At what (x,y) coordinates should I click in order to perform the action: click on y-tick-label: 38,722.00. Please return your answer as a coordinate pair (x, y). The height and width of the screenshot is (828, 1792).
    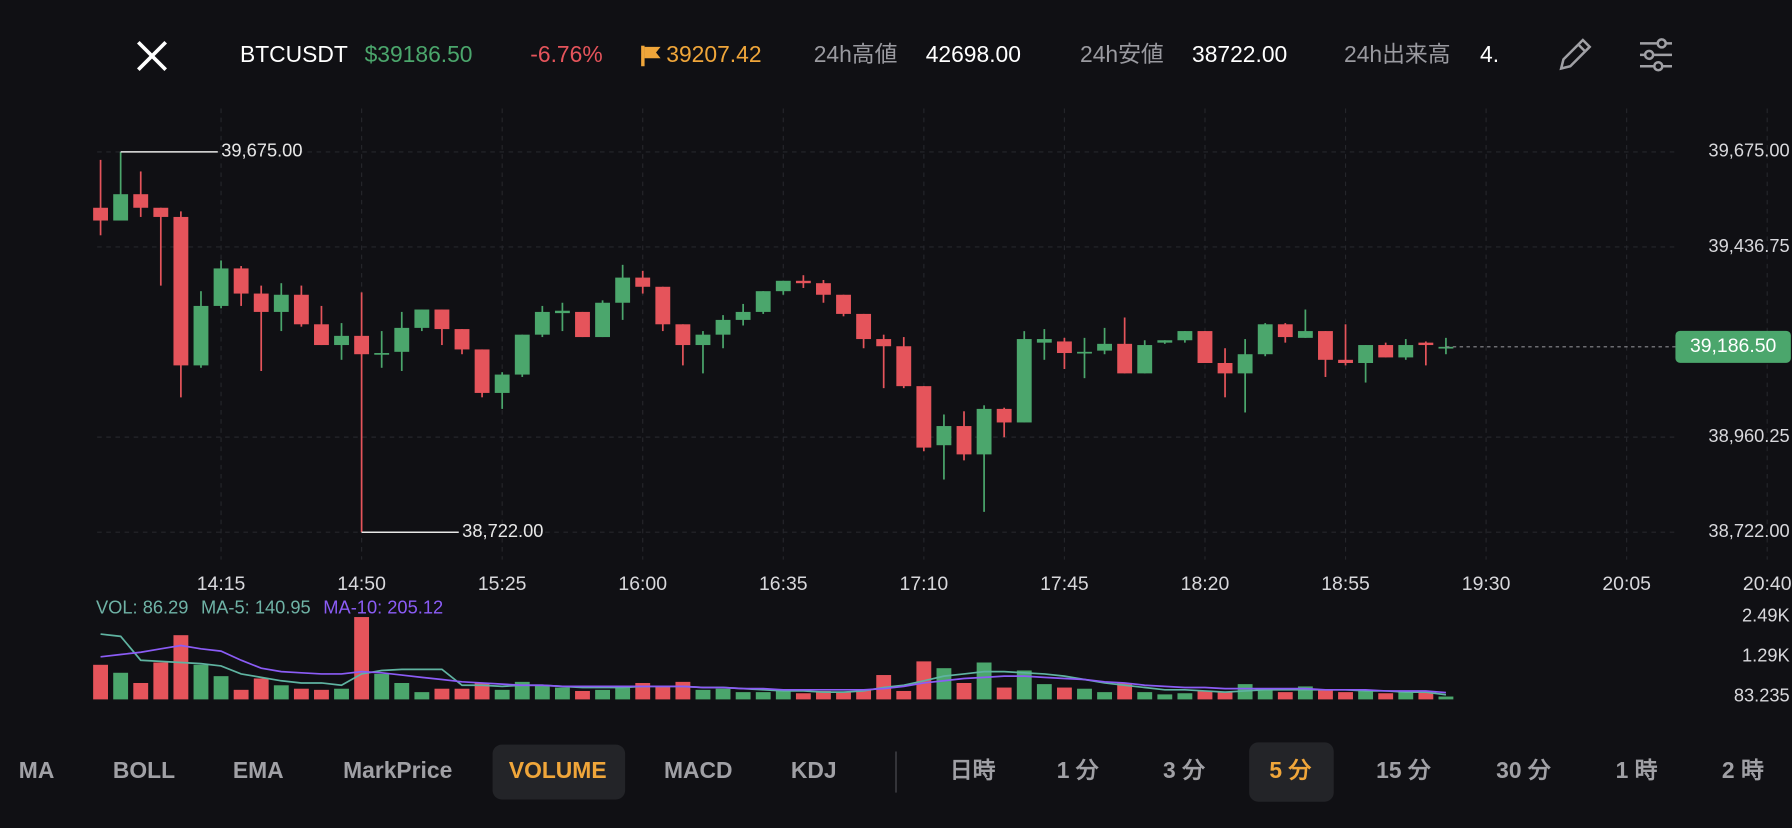
    Looking at the image, I should click on (1748, 530).